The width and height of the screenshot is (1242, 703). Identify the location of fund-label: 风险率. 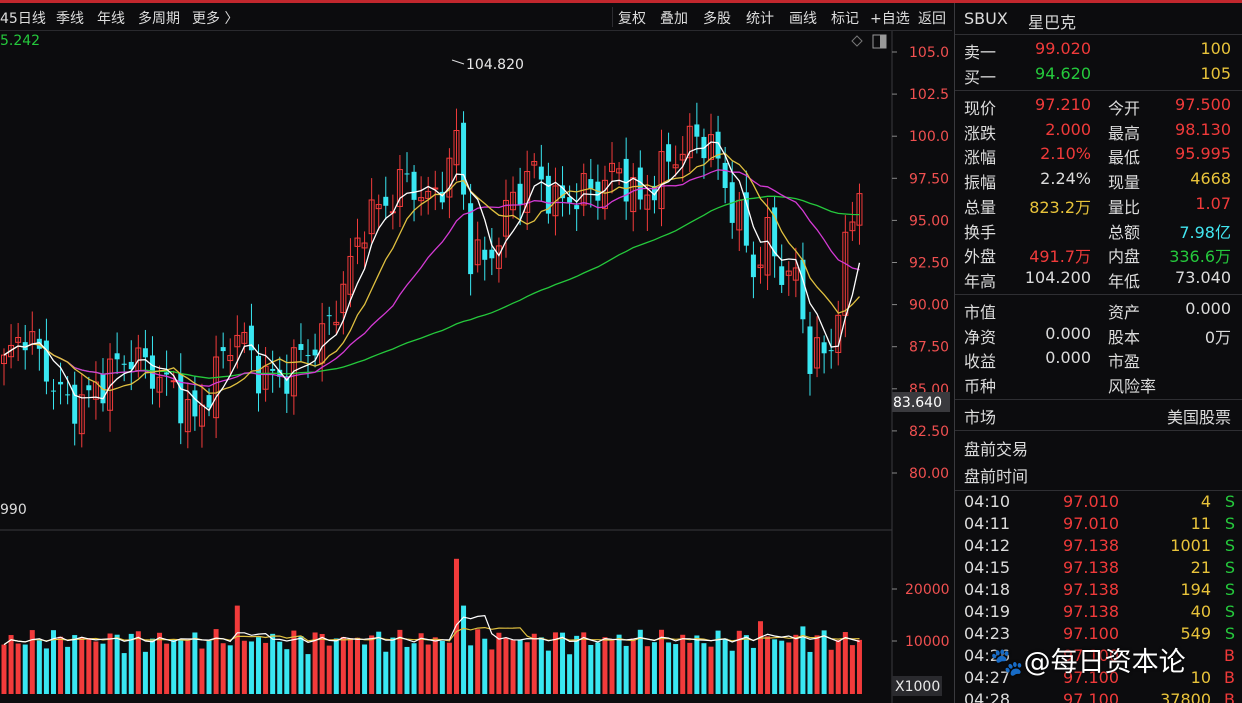
(1132, 386).